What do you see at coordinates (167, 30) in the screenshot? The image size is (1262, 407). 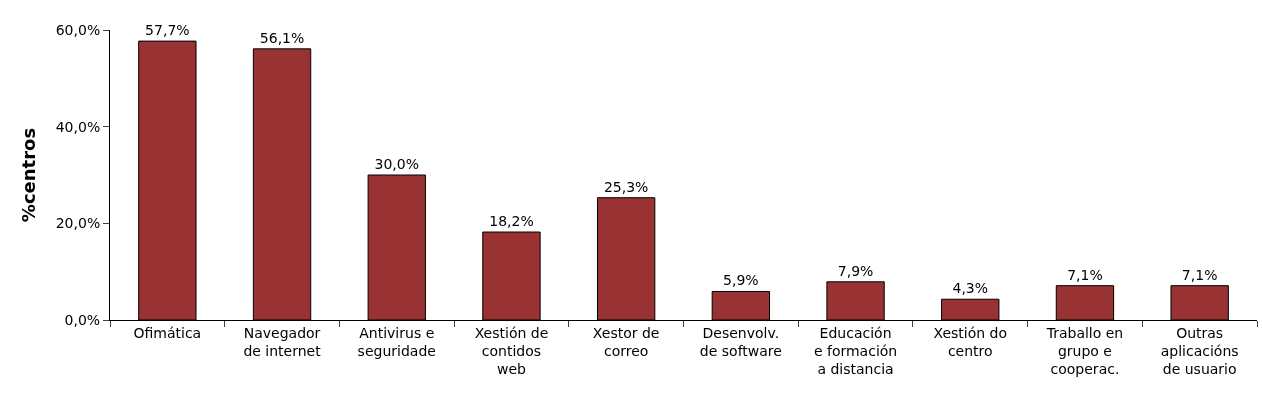 I see `data-label: 57,7%` at bounding box center [167, 30].